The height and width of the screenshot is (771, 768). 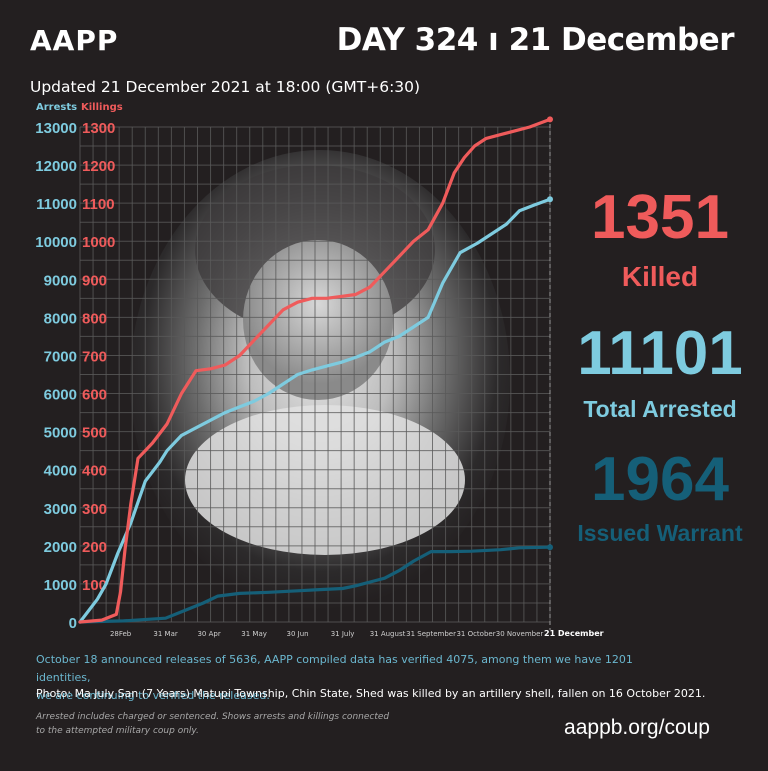 What do you see at coordinates (98, 204) in the screenshot?
I see `killings-tick-label: 1100` at bounding box center [98, 204].